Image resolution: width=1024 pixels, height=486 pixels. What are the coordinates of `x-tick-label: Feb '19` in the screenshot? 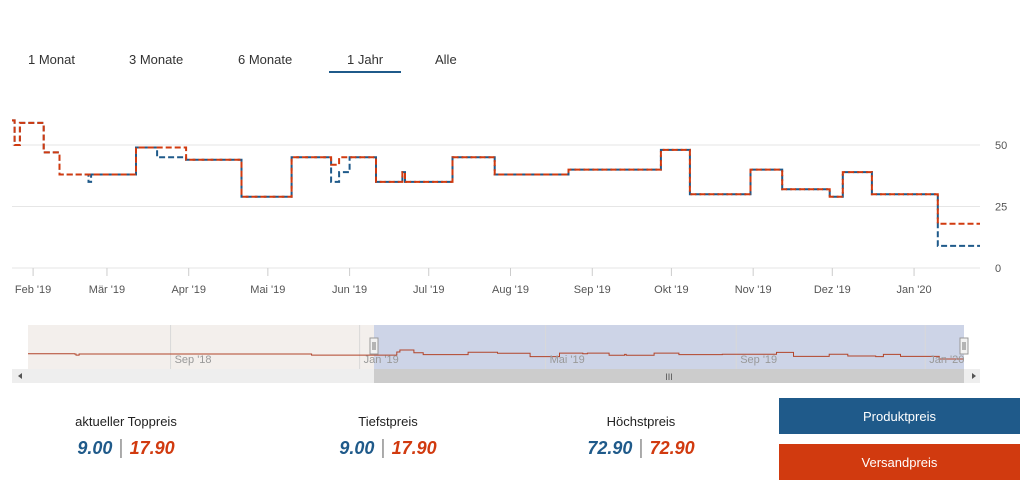 It's located at (33, 290).